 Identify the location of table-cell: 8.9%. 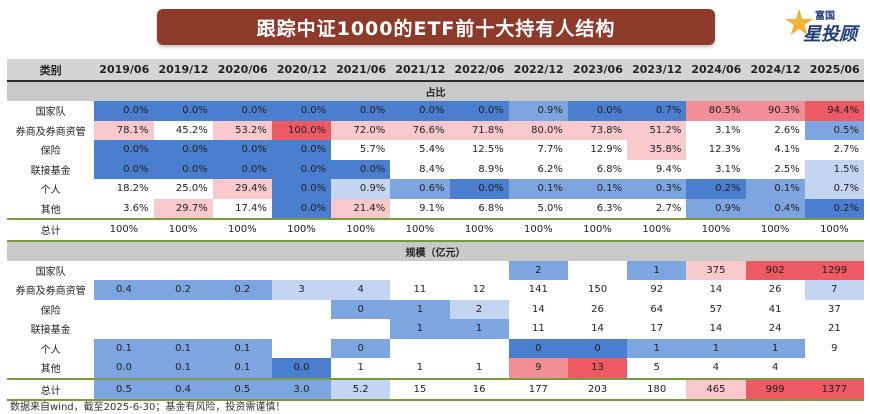
(479, 169).